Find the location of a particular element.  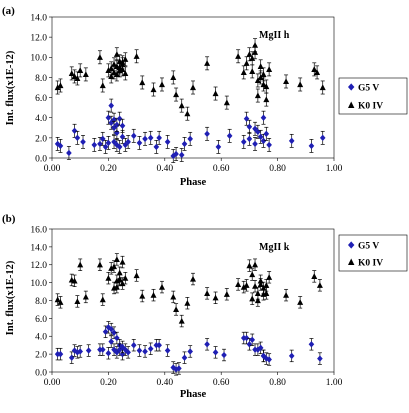

y-tick-label: 6.0 is located at coordinates (41, 99).